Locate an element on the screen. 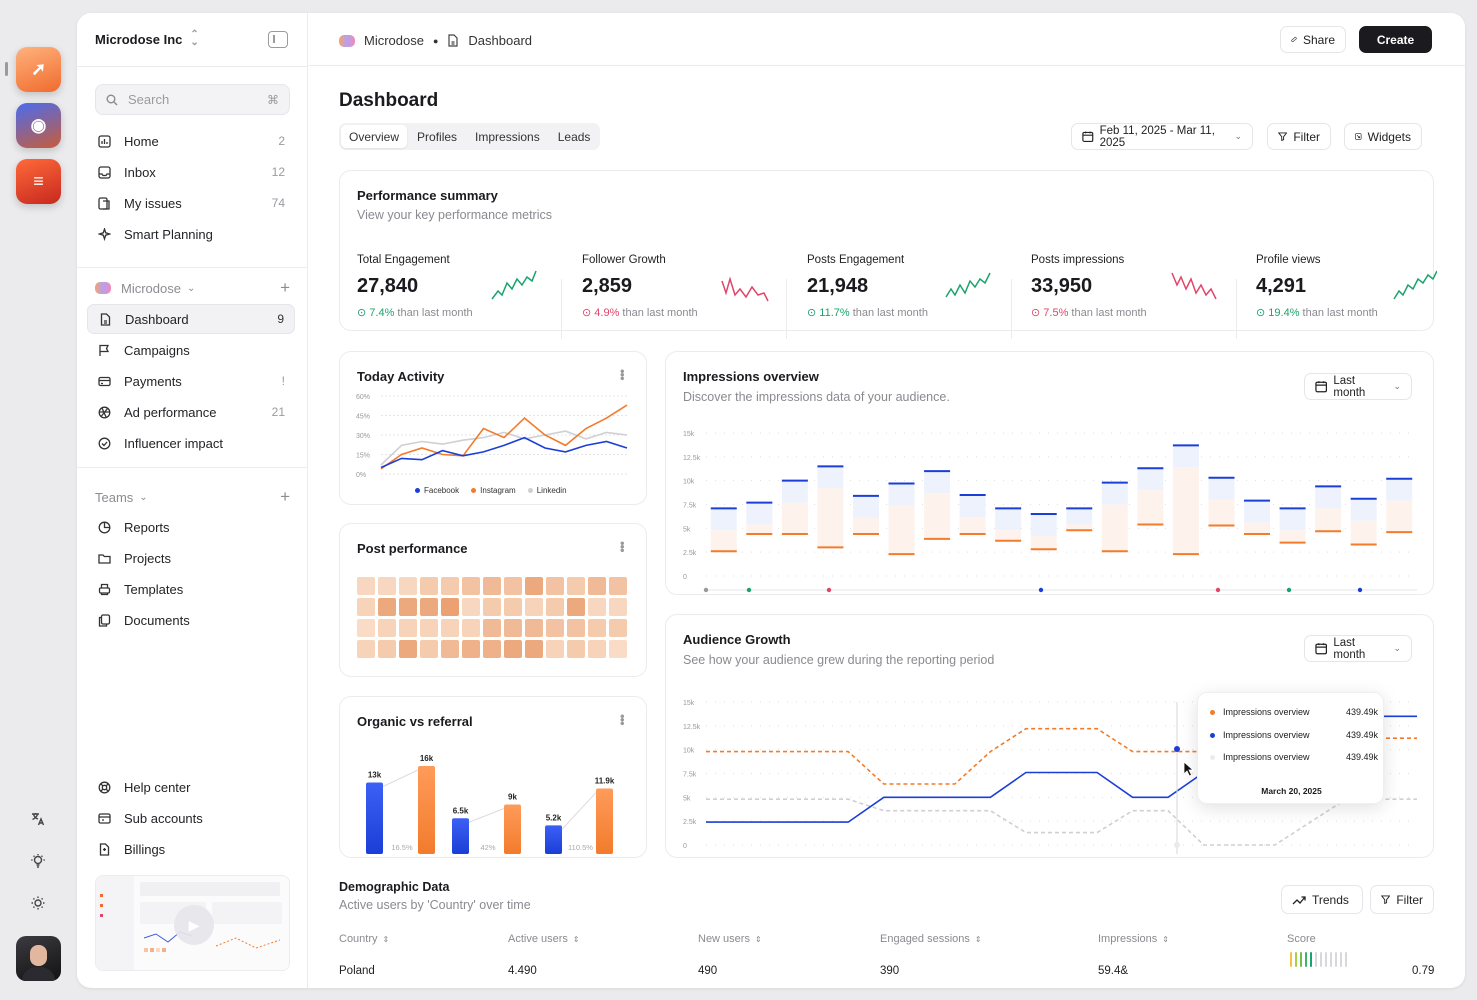 The height and width of the screenshot is (1000, 1477). video-preview-thumbnail: ▶ is located at coordinates (192, 923).